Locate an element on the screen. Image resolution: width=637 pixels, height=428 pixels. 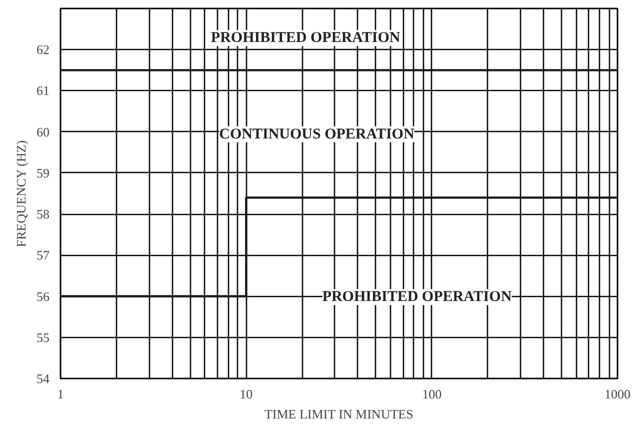
x-tick-label: 10 is located at coordinates (246, 394).